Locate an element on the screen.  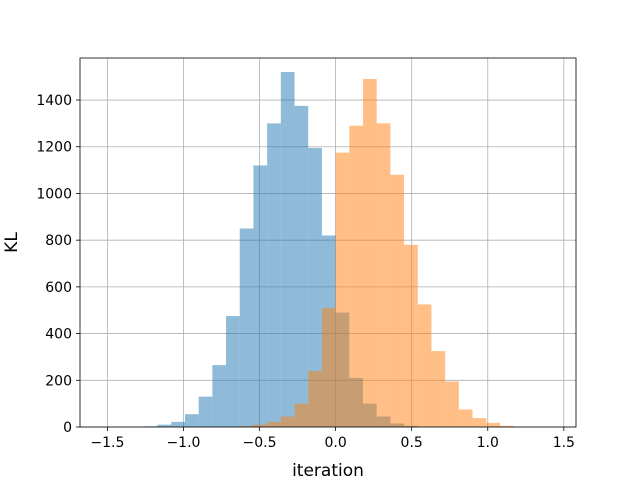
x-tick-label: −1.0 is located at coordinates (183, 443).